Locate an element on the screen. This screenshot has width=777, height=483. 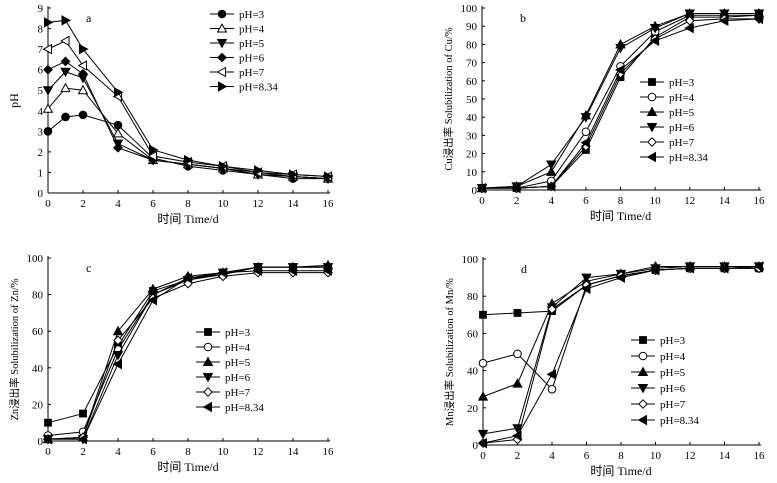
y-tick-label: 60 is located at coordinates (472, 82).